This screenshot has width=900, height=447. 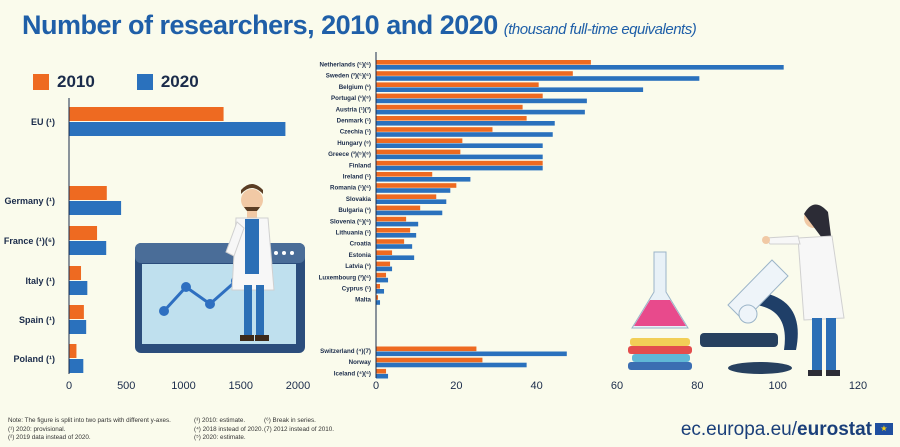 What do you see at coordinates (803, 290) in the screenshot?
I see `scientist-woman-illustration` at bounding box center [803, 290].